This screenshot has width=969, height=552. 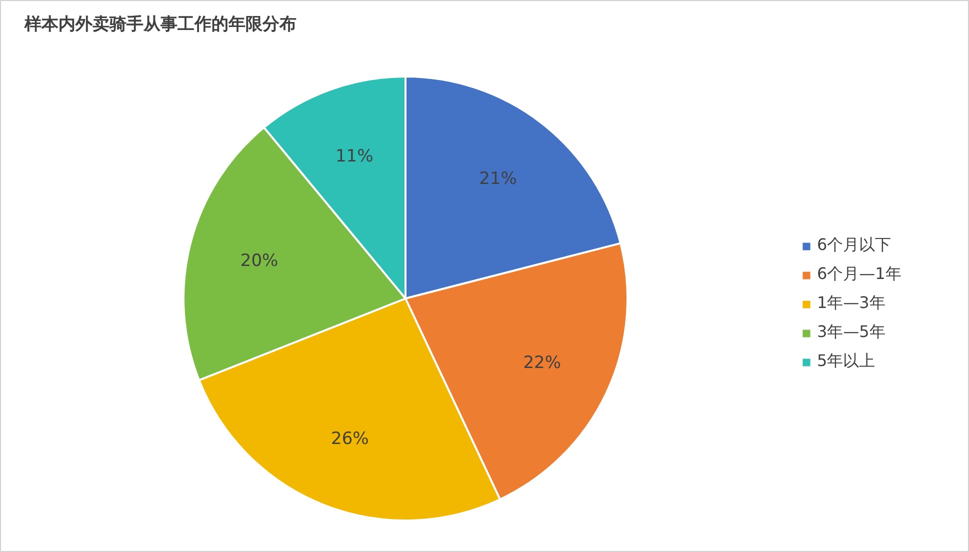 What do you see at coordinates (854, 245) in the screenshot?
I see `legend-label: 6个月以下` at bounding box center [854, 245].